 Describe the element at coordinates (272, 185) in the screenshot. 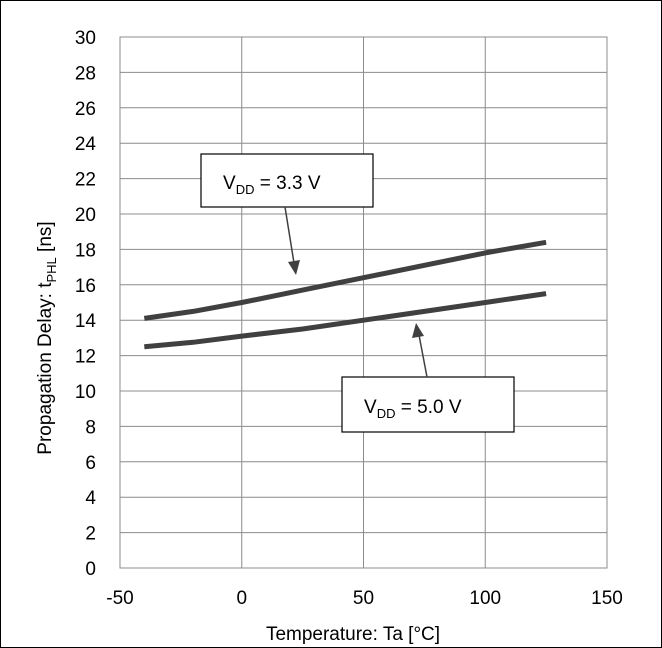

I see `callout-label-3v3: VDD = 3.3 V` at that location.